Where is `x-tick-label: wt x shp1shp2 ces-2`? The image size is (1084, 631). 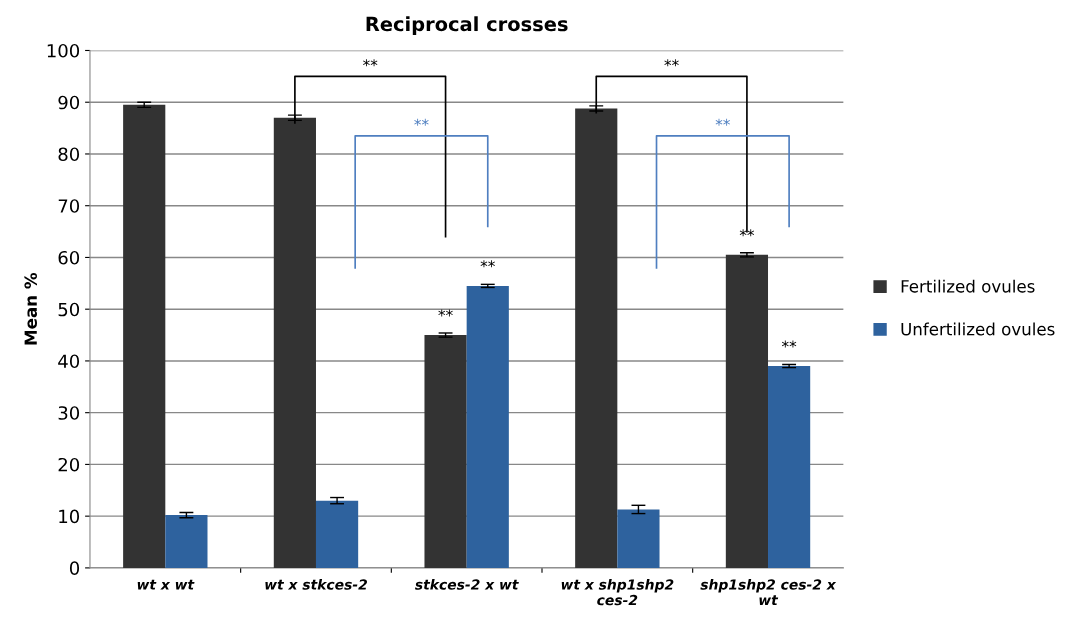 x-tick-label: wt x shp1shp2 ces-2 is located at coordinates (617, 592).